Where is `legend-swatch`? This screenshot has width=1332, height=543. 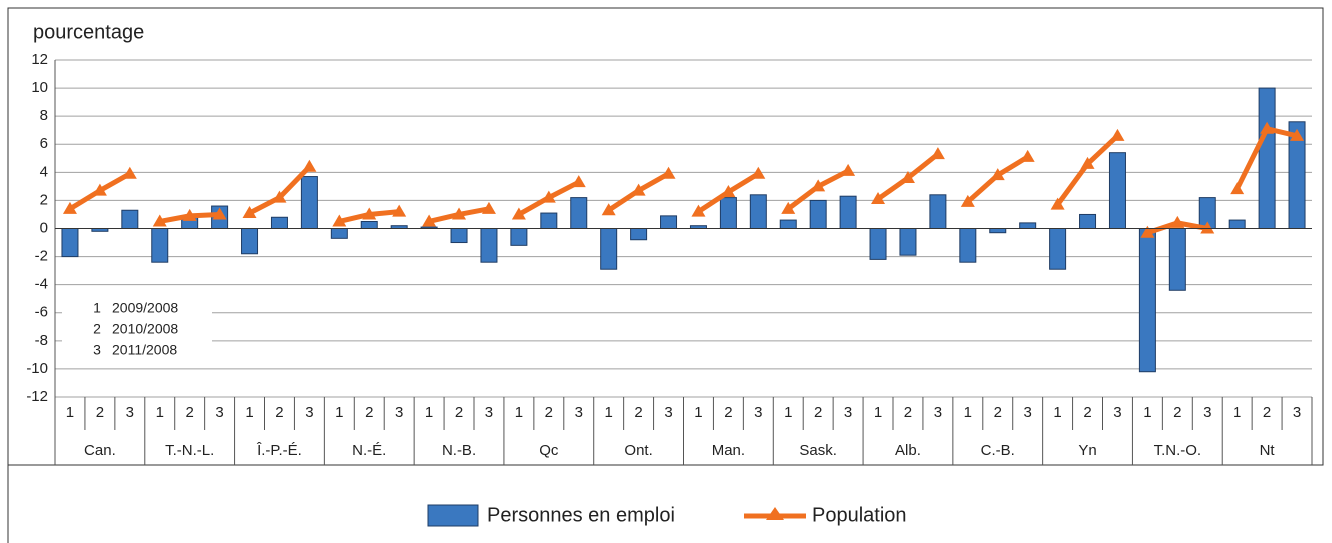
legend-swatch is located at coordinates (453, 515).